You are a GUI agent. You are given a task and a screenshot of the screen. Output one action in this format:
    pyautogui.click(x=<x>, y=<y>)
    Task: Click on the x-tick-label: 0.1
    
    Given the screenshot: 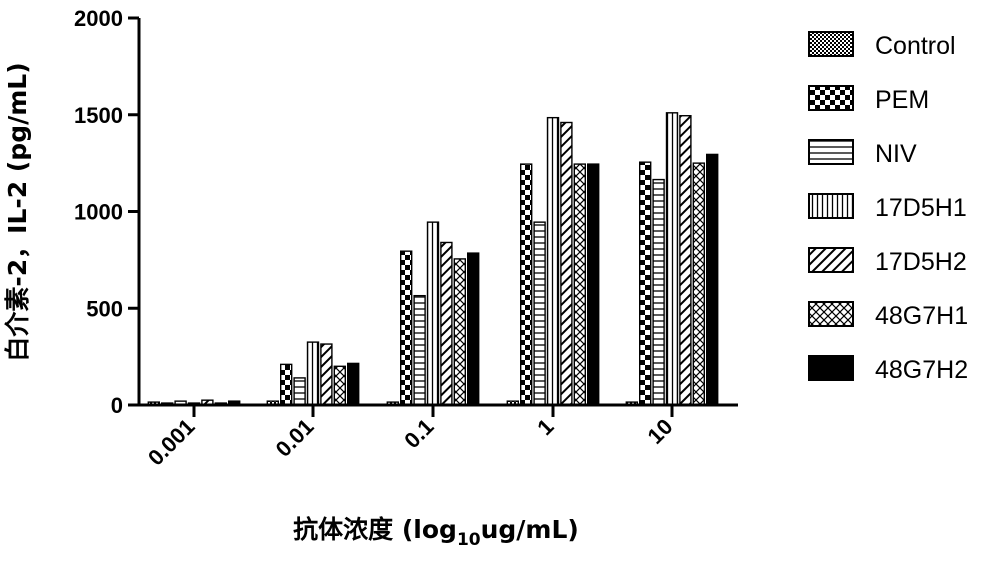 What is the action you would take?
    pyautogui.click(x=418, y=433)
    